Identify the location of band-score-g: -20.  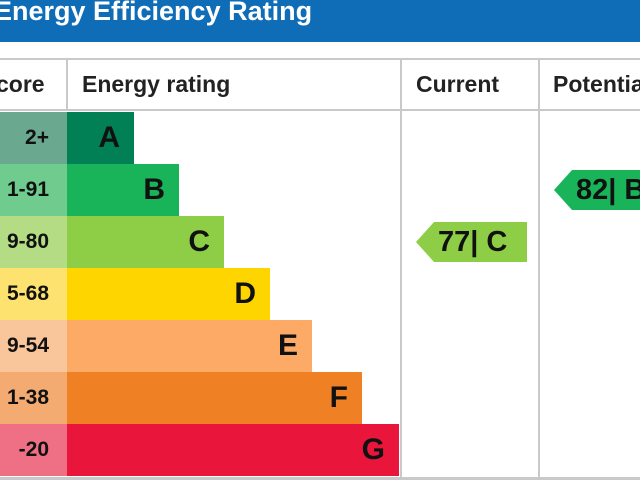
(33, 450).